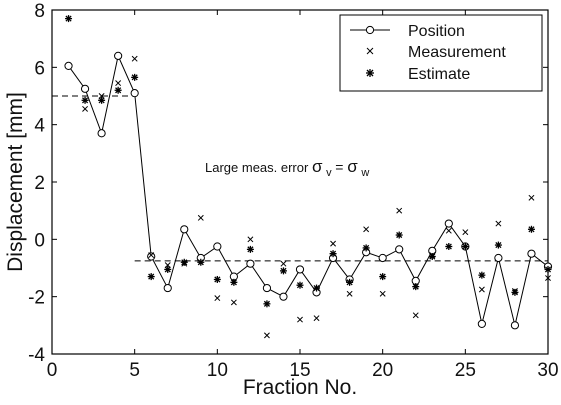  Describe the element at coordinates (547, 370) in the screenshot. I see `x-tick-label: 30` at that location.